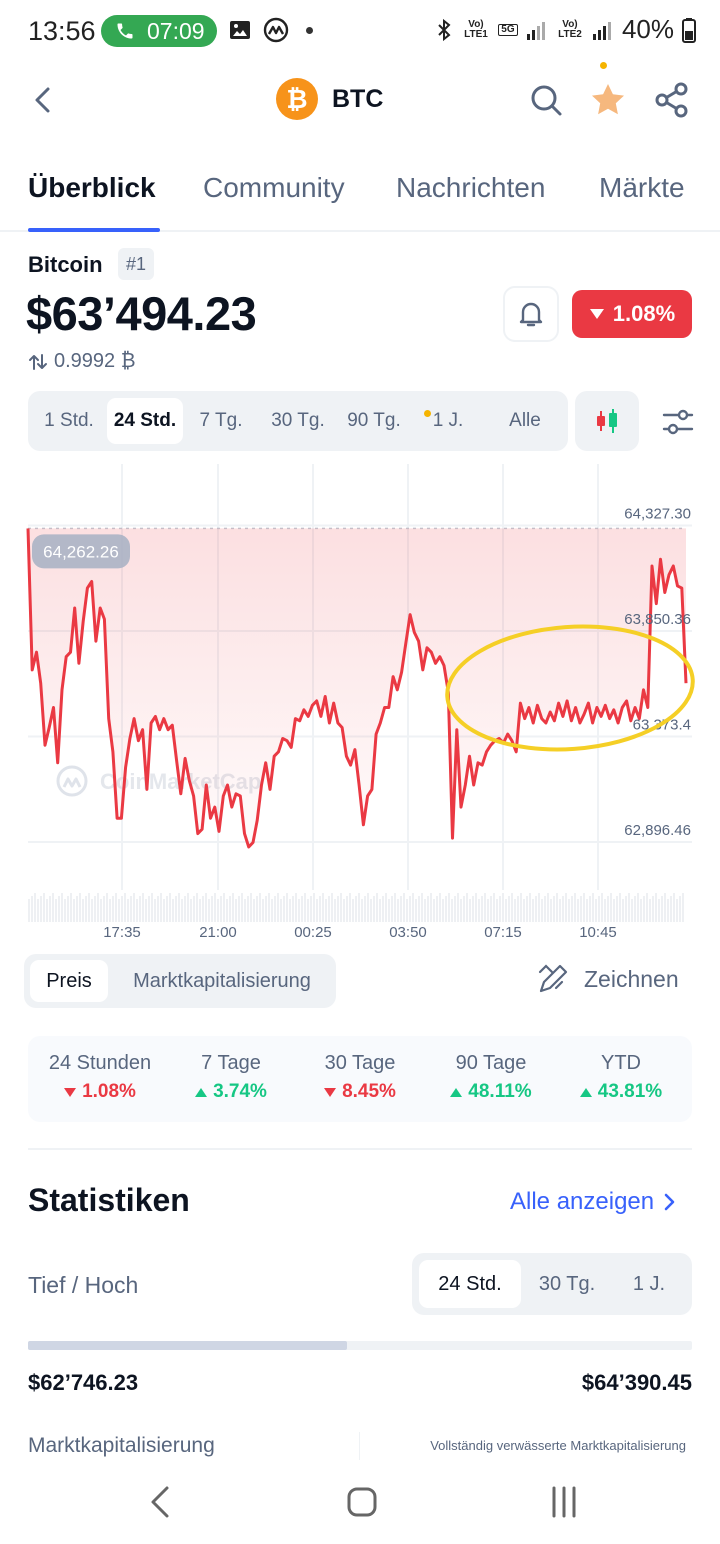  What do you see at coordinates (159, 31) in the screenshot?
I see `call-indicator: 07:09` at bounding box center [159, 31].